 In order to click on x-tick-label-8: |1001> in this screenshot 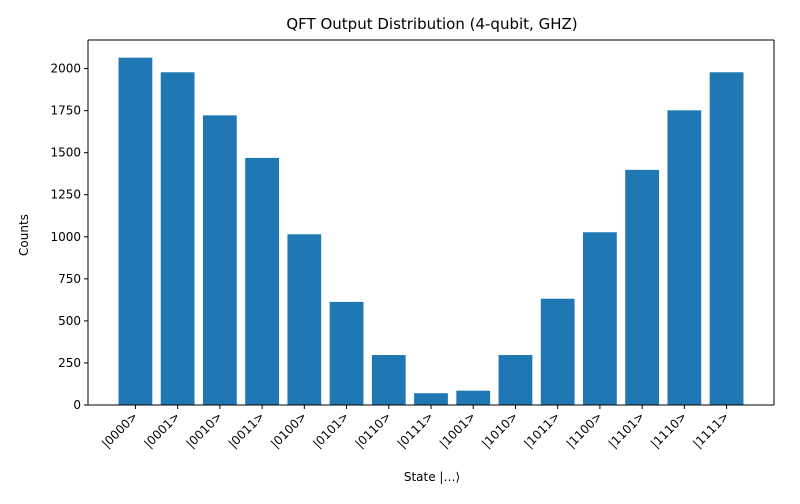, I will do `click(457, 429)`.